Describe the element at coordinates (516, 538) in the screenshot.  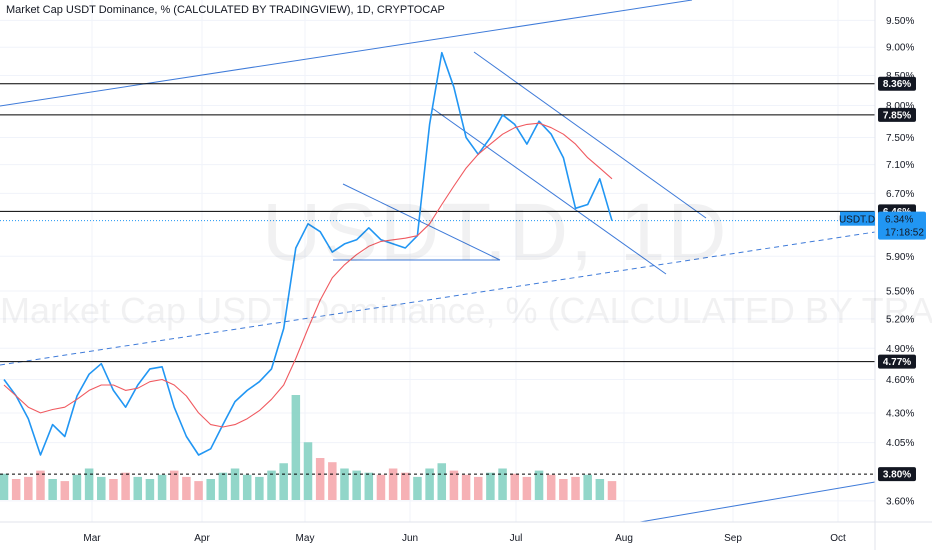
I see `x-tick-label: Jul` at that location.